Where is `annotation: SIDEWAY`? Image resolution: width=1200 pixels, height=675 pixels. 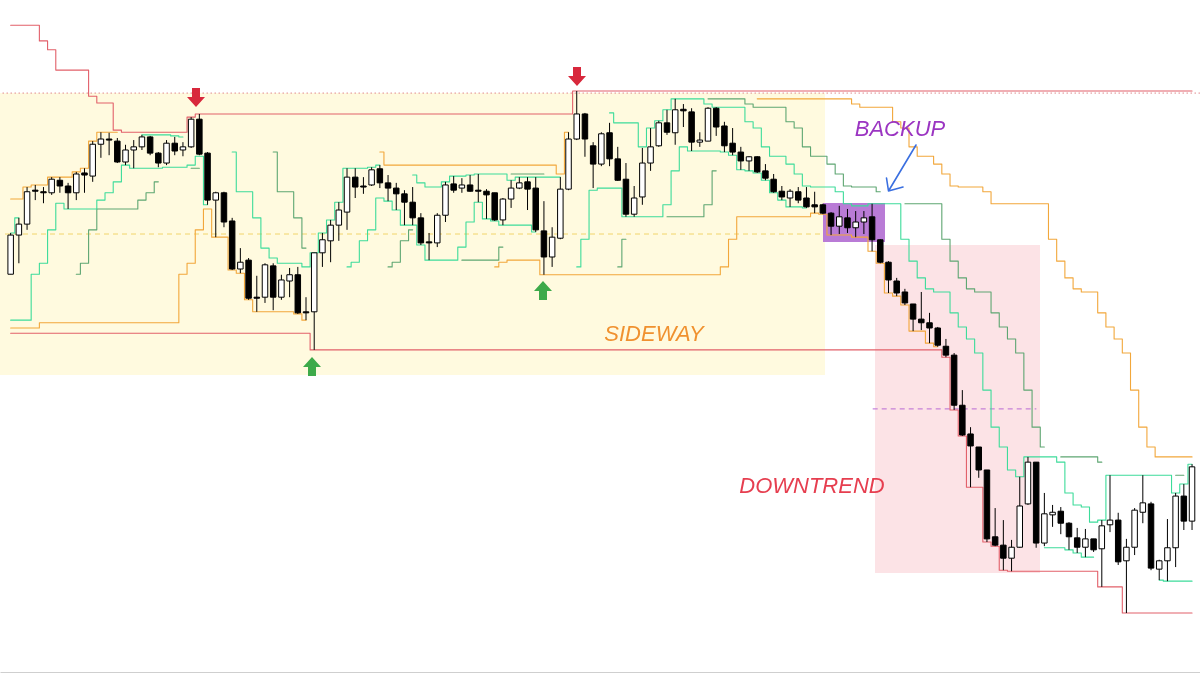 annotation: SIDEWAY is located at coordinates (655, 333).